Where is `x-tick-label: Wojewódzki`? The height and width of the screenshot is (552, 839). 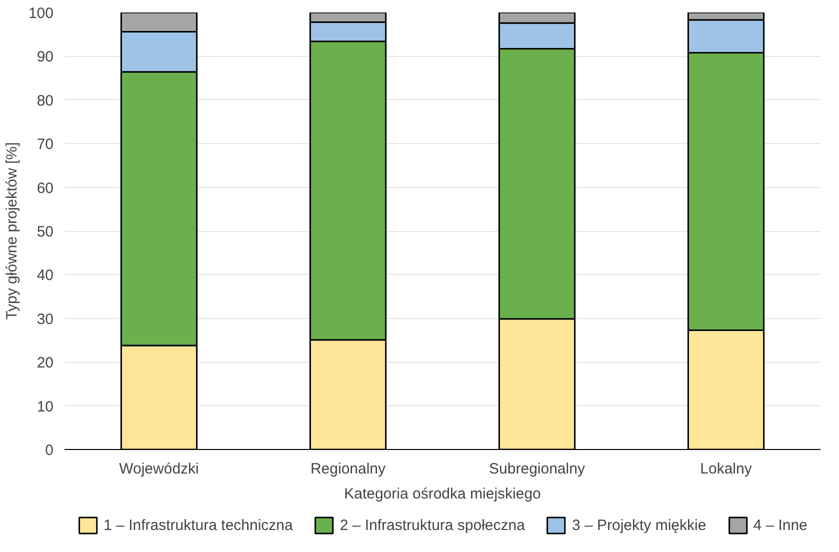
x-tick-label: Wojewódzki is located at coordinates (159, 469).